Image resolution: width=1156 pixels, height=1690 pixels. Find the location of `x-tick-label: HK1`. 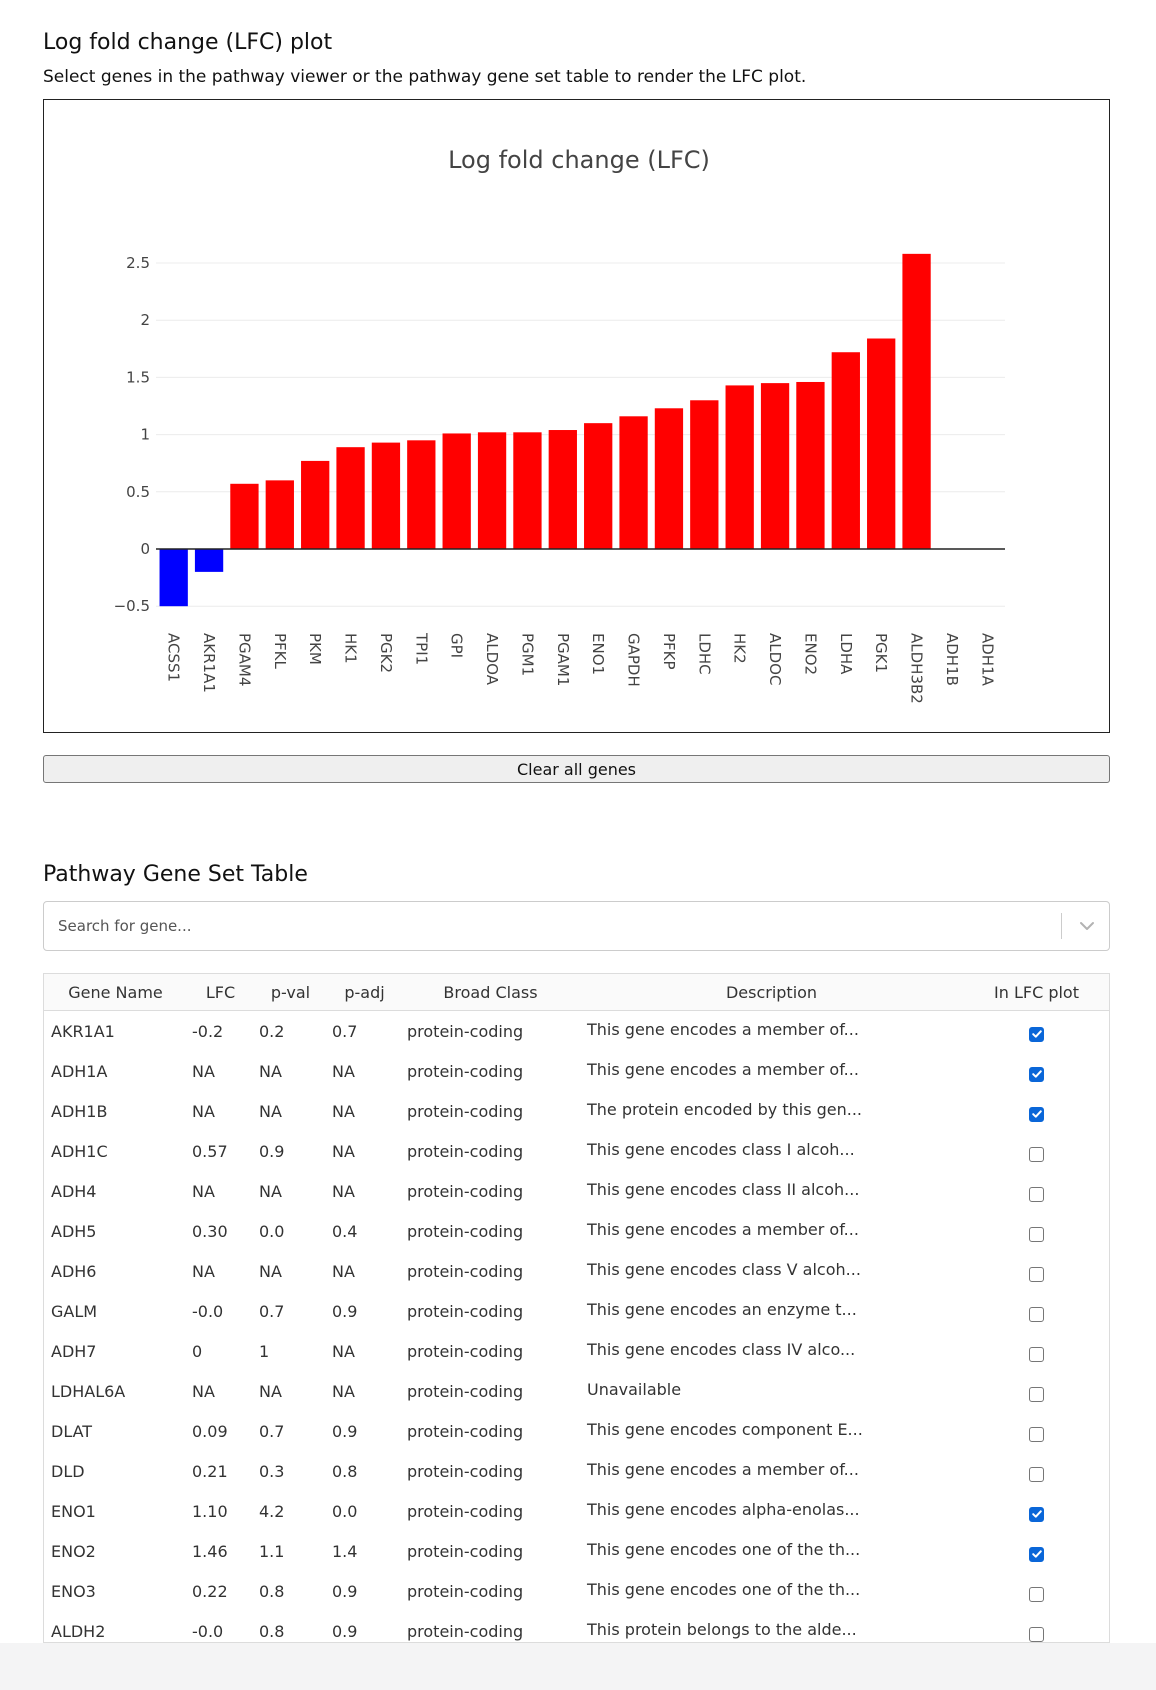

x-tick-label: HK1 is located at coordinates (351, 648).